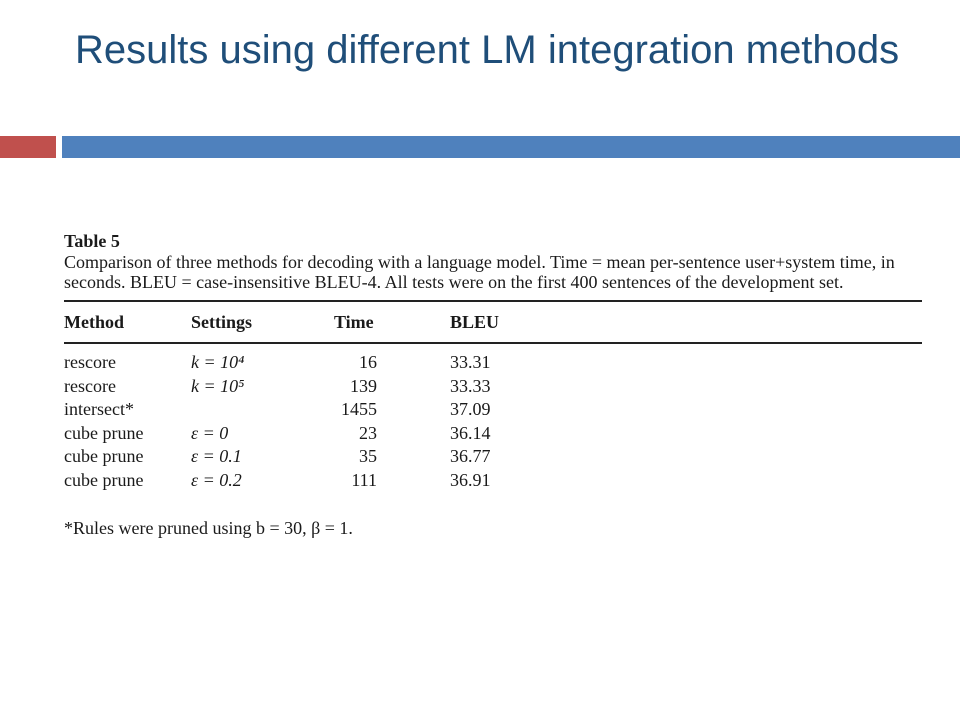  I want to click on cell-bleu: 37.09, so click(470, 409).